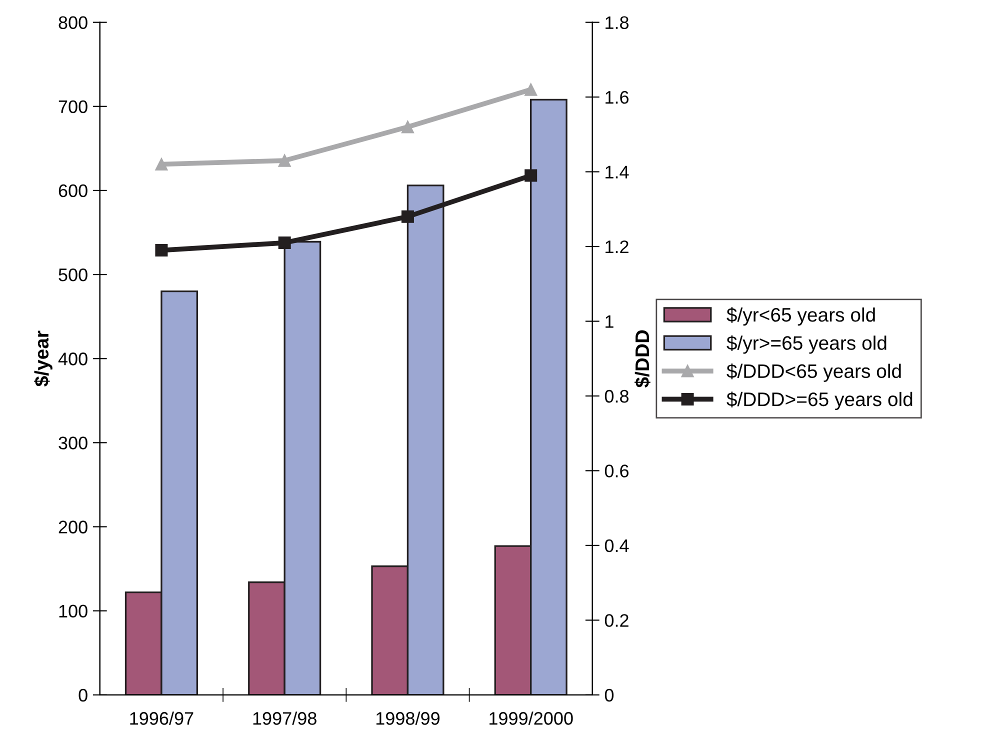 Image resolution: width=999 pixels, height=744 pixels. I want to click on y-tick-label: 0, so click(83, 695).